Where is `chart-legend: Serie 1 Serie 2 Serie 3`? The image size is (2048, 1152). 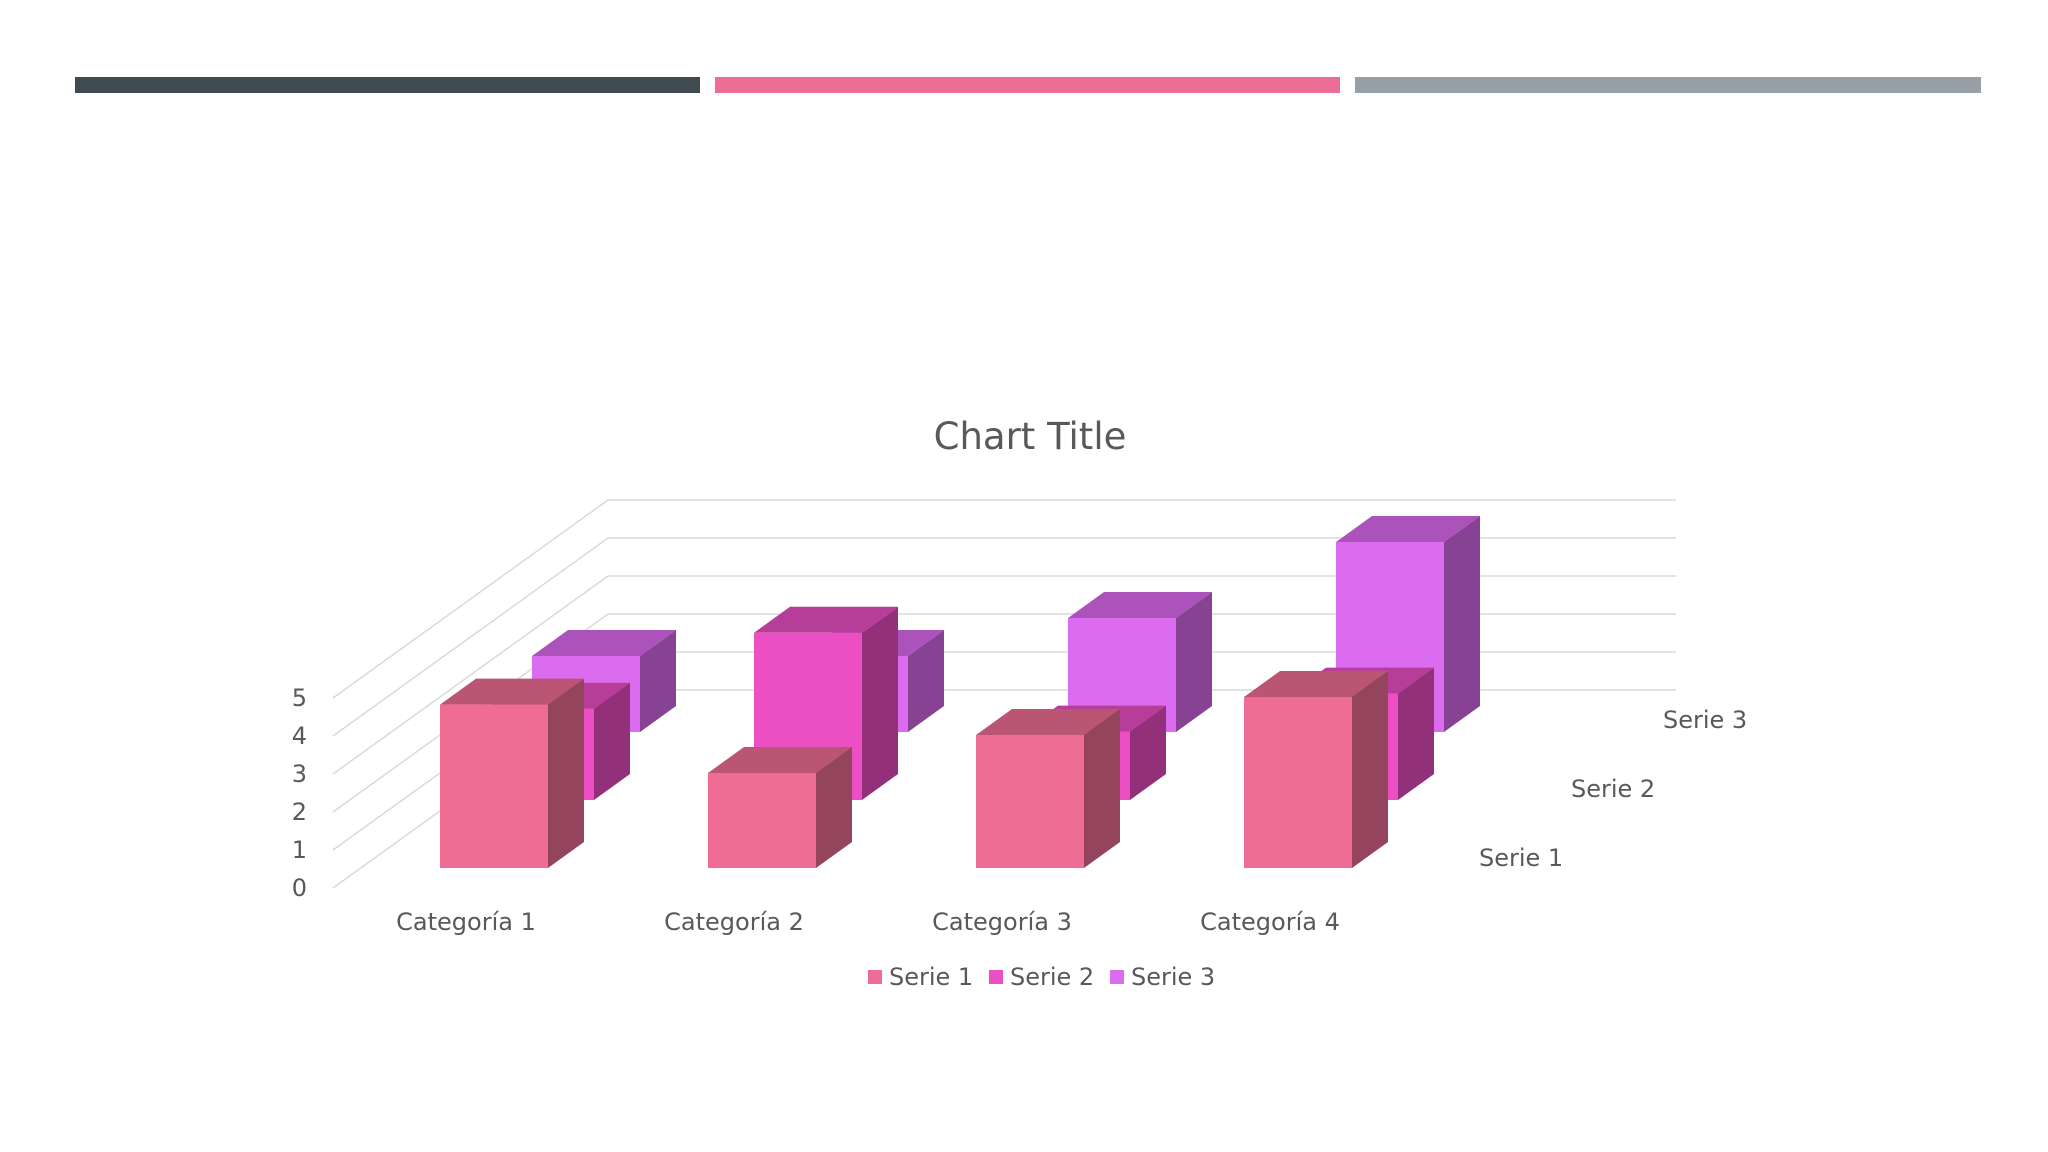
chart-legend: Serie 1 Serie 2 Serie 3 is located at coordinates (1041, 977).